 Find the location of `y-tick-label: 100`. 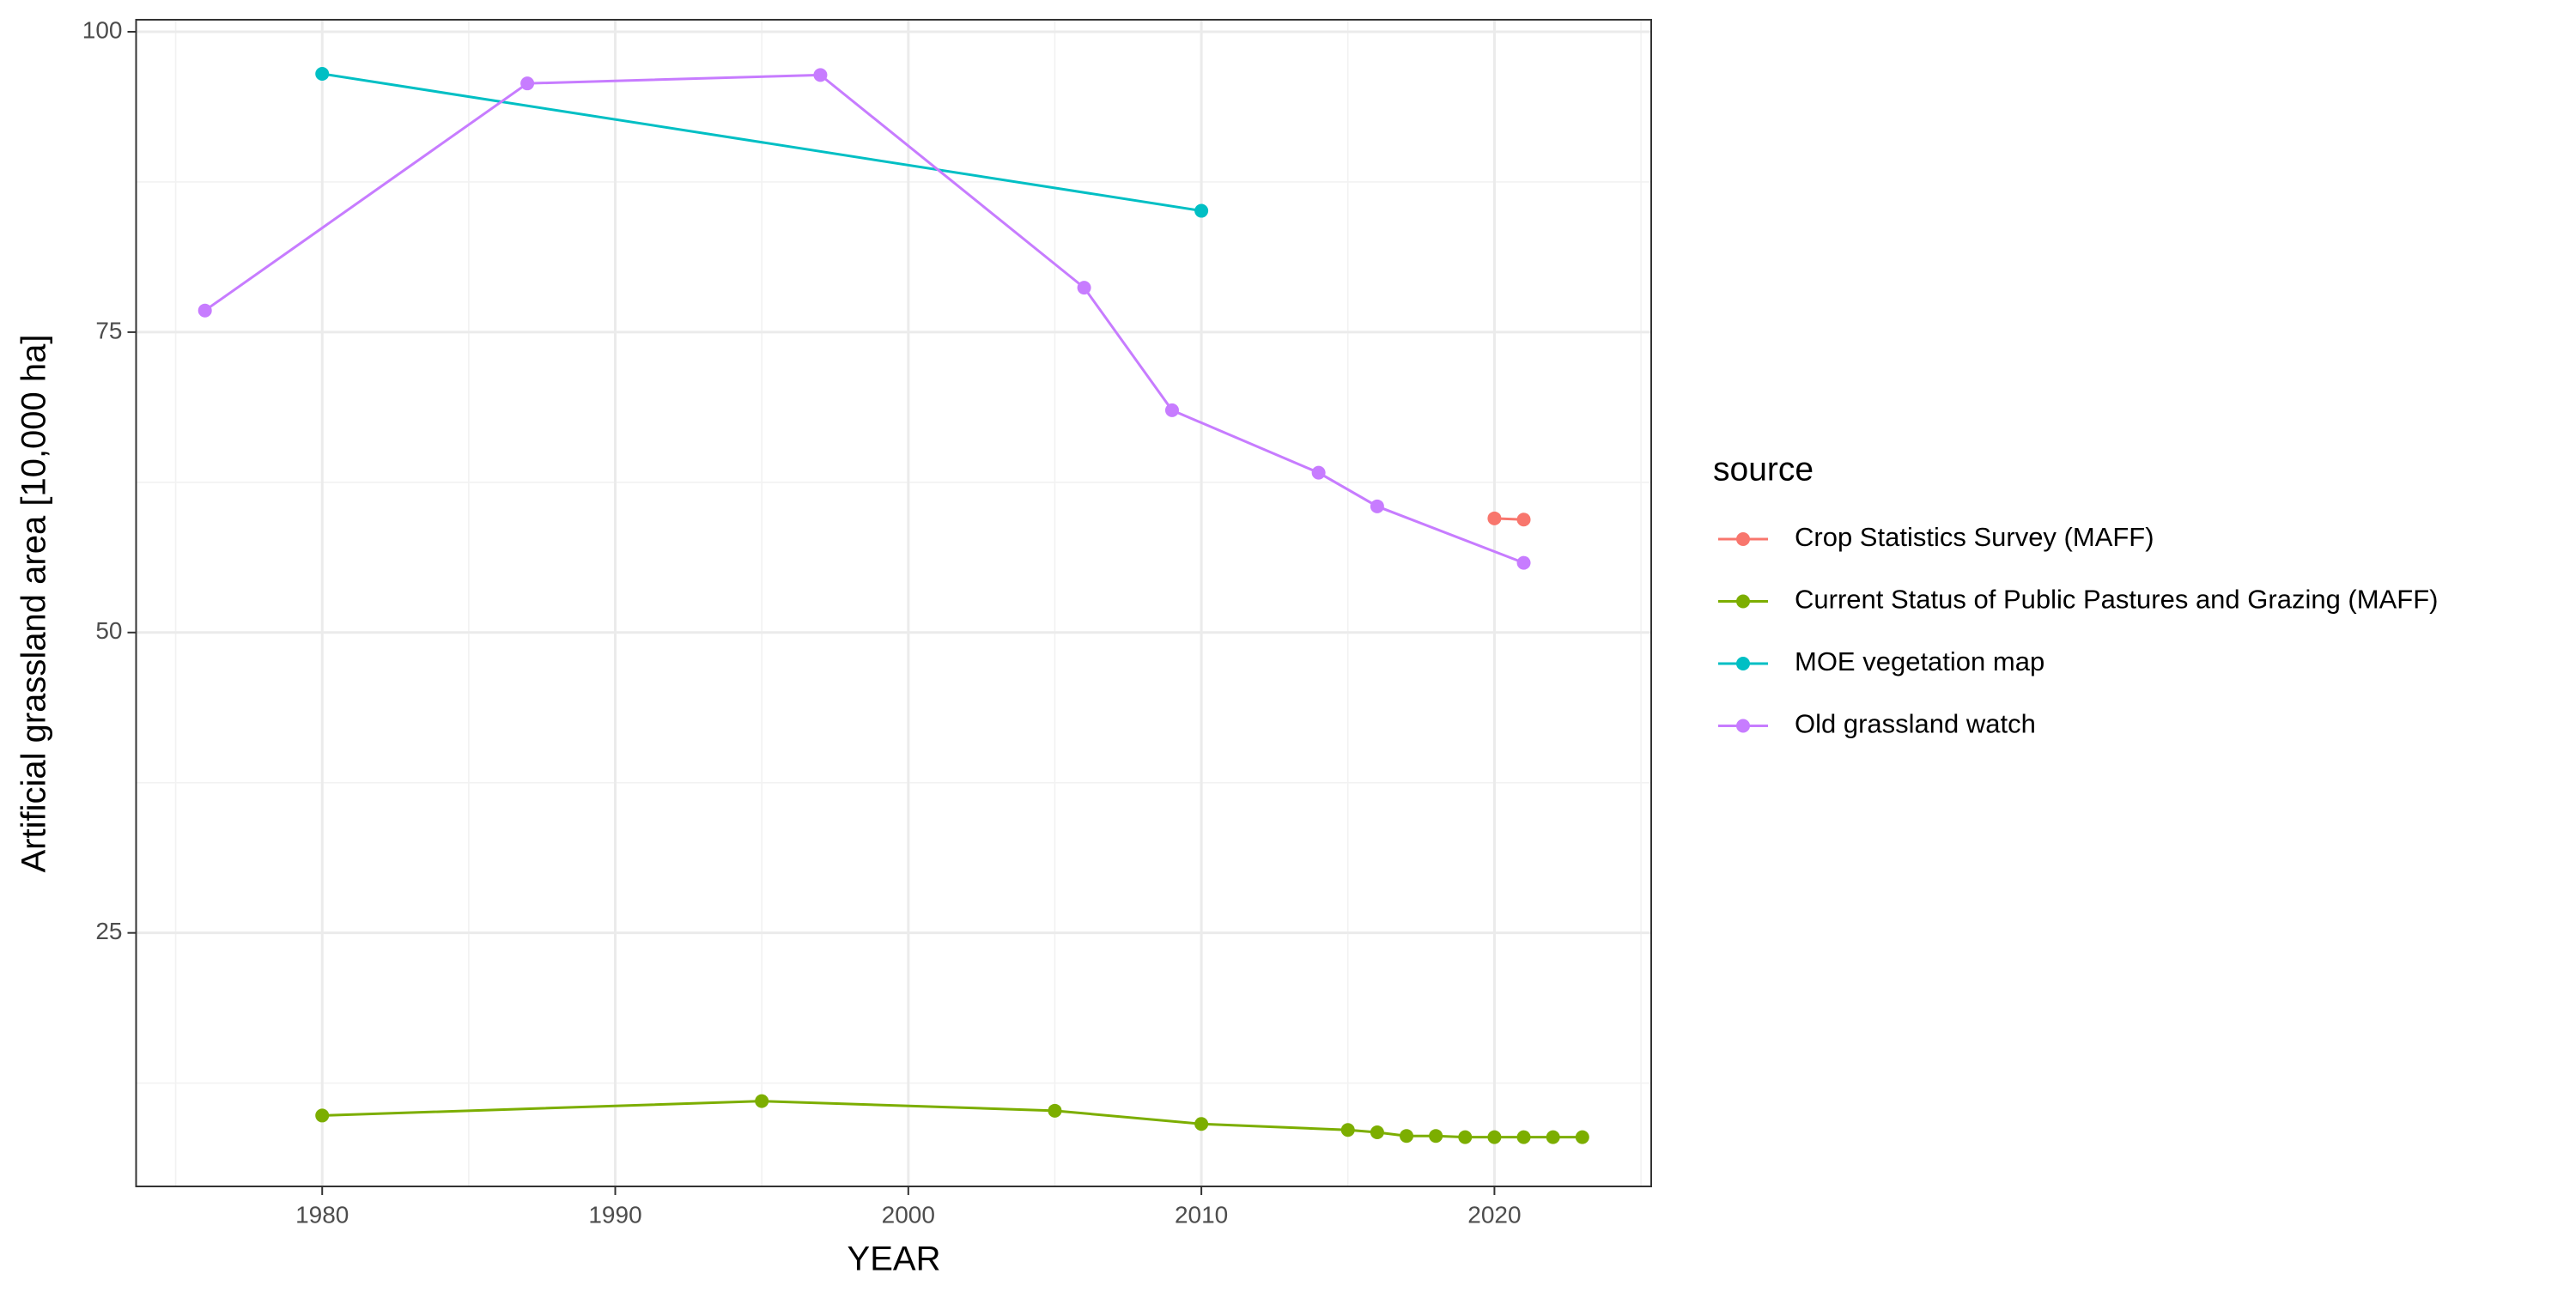

y-tick-label: 100 is located at coordinates (102, 29).